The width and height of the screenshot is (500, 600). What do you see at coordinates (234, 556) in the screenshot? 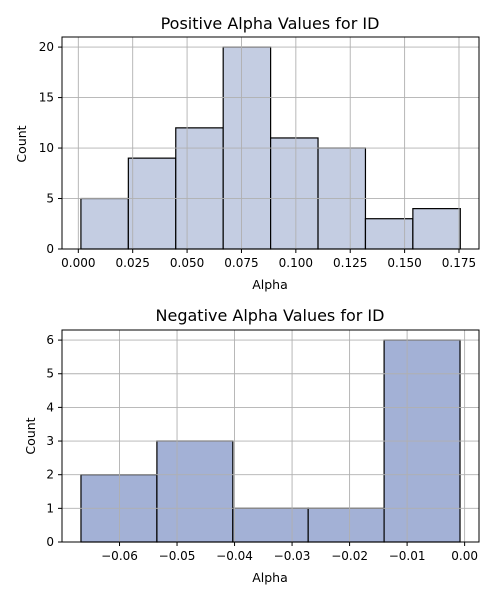
I see `x-tick-label: −0.04` at bounding box center [234, 556].